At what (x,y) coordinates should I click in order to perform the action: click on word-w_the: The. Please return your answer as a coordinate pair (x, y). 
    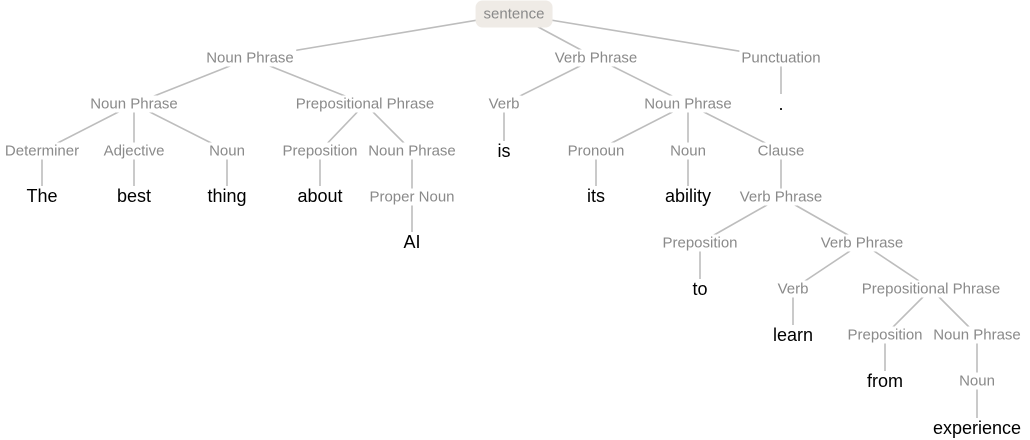
    Looking at the image, I should click on (42, 196).